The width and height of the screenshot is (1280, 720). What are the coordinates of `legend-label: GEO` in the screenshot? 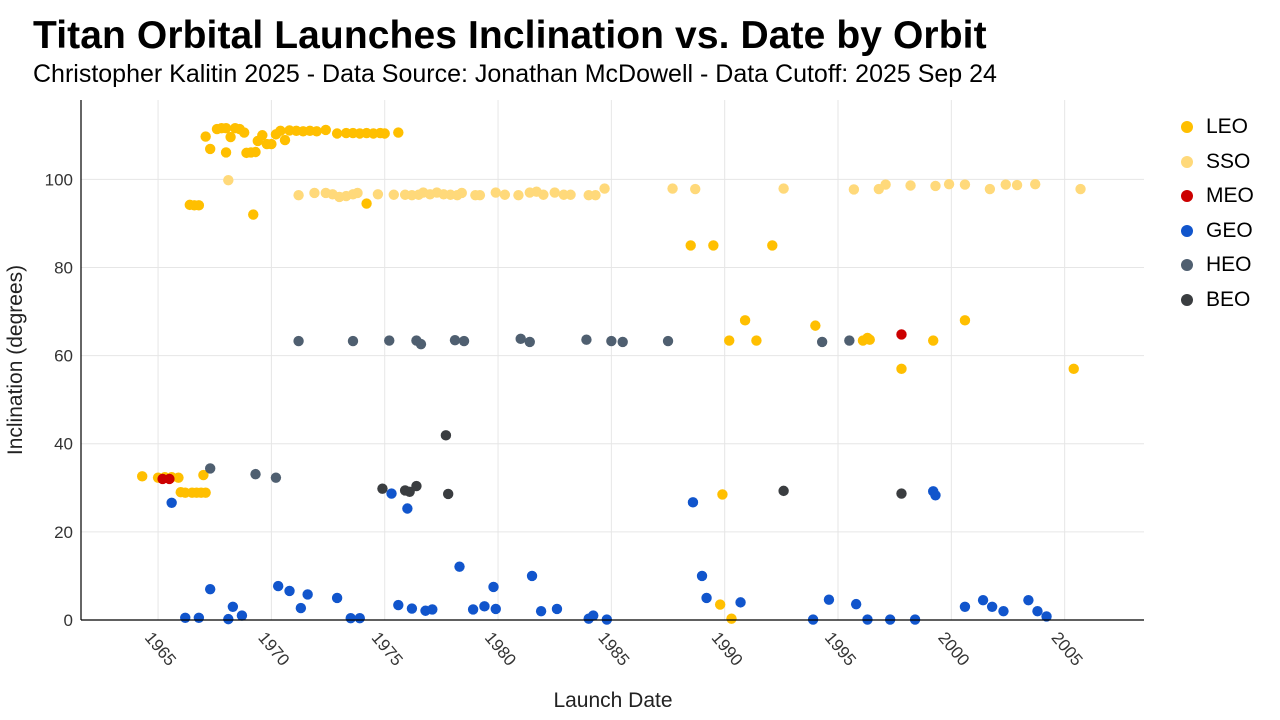 It's located at (1229, 230).